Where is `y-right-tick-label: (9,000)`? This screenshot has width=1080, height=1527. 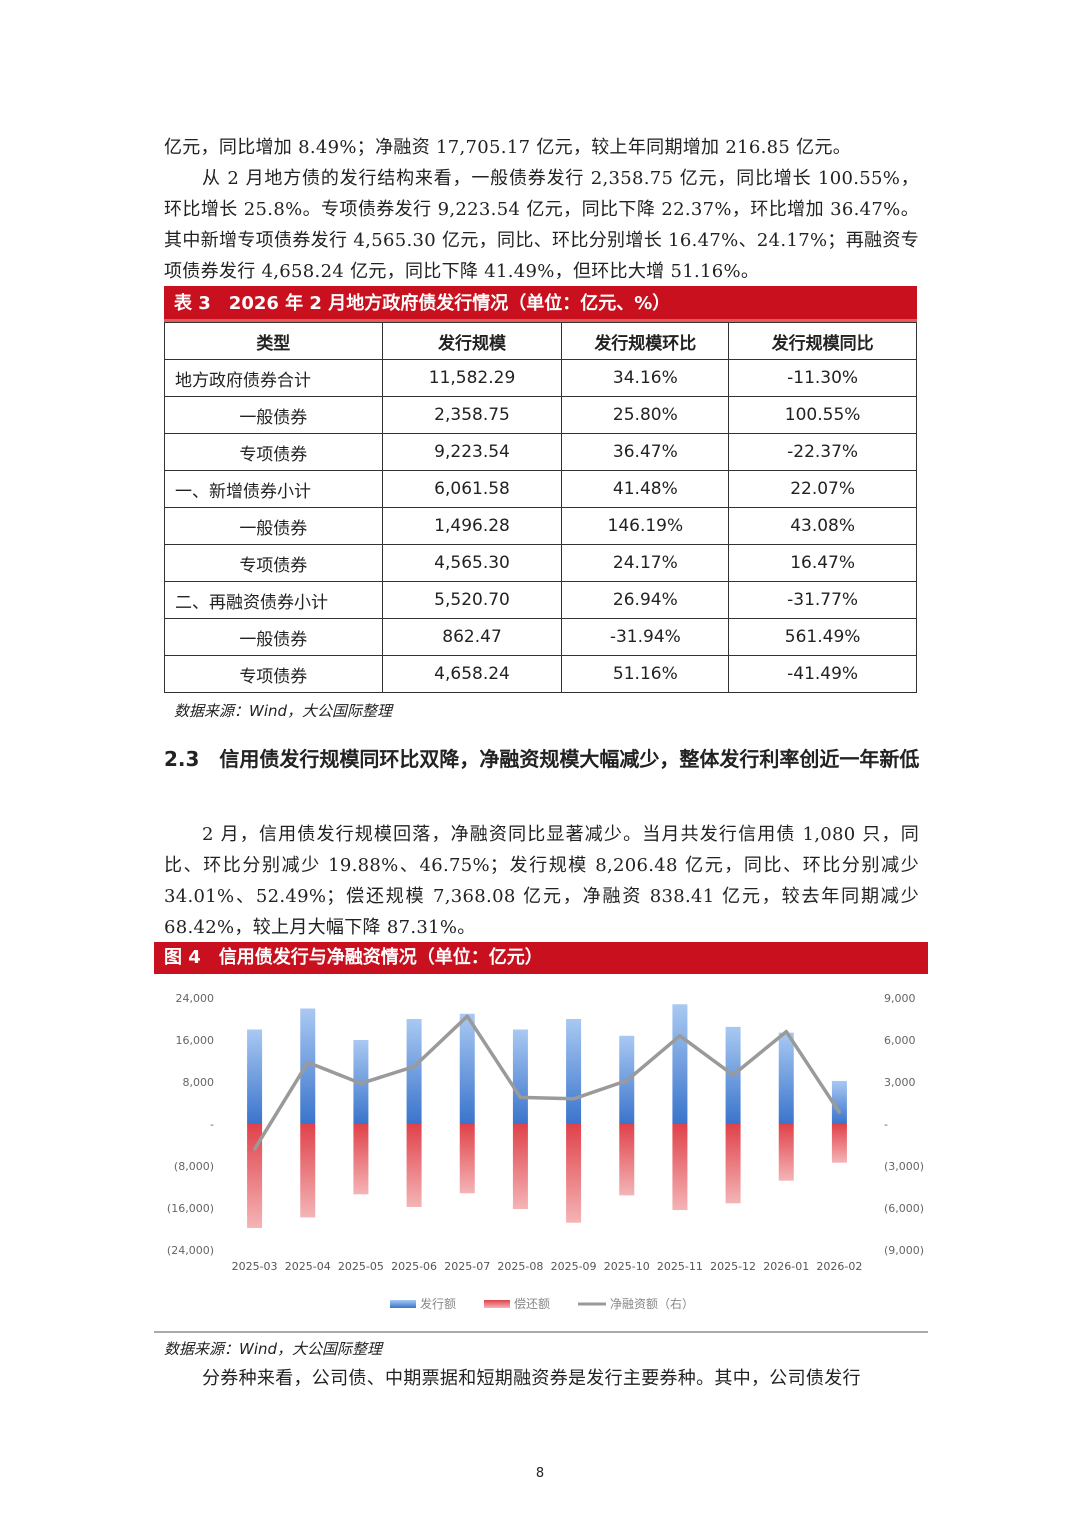 y-right-tick-label: (9,000) is located at coordinates (904, 1250).